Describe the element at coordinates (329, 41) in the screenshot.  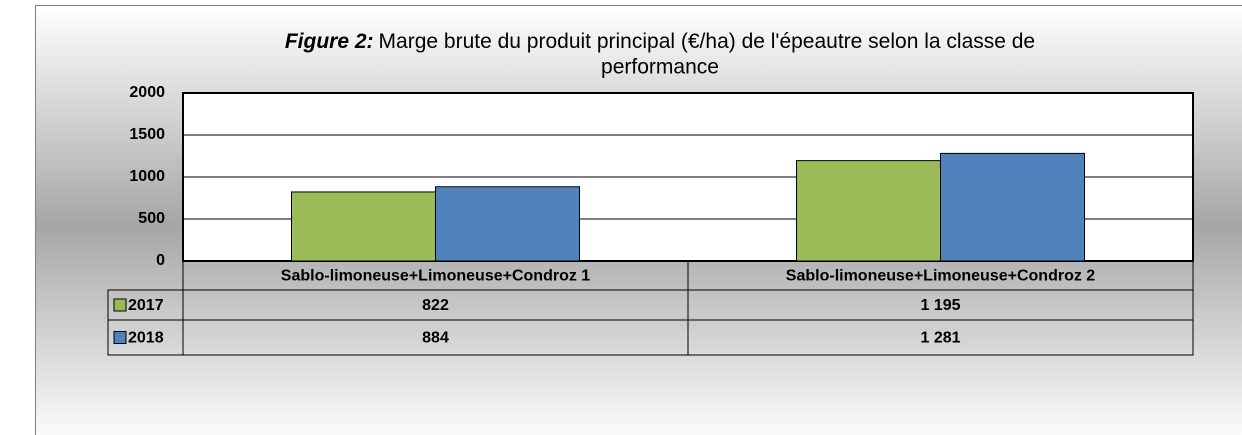
I see `title-label: Figure 2:` at that location.